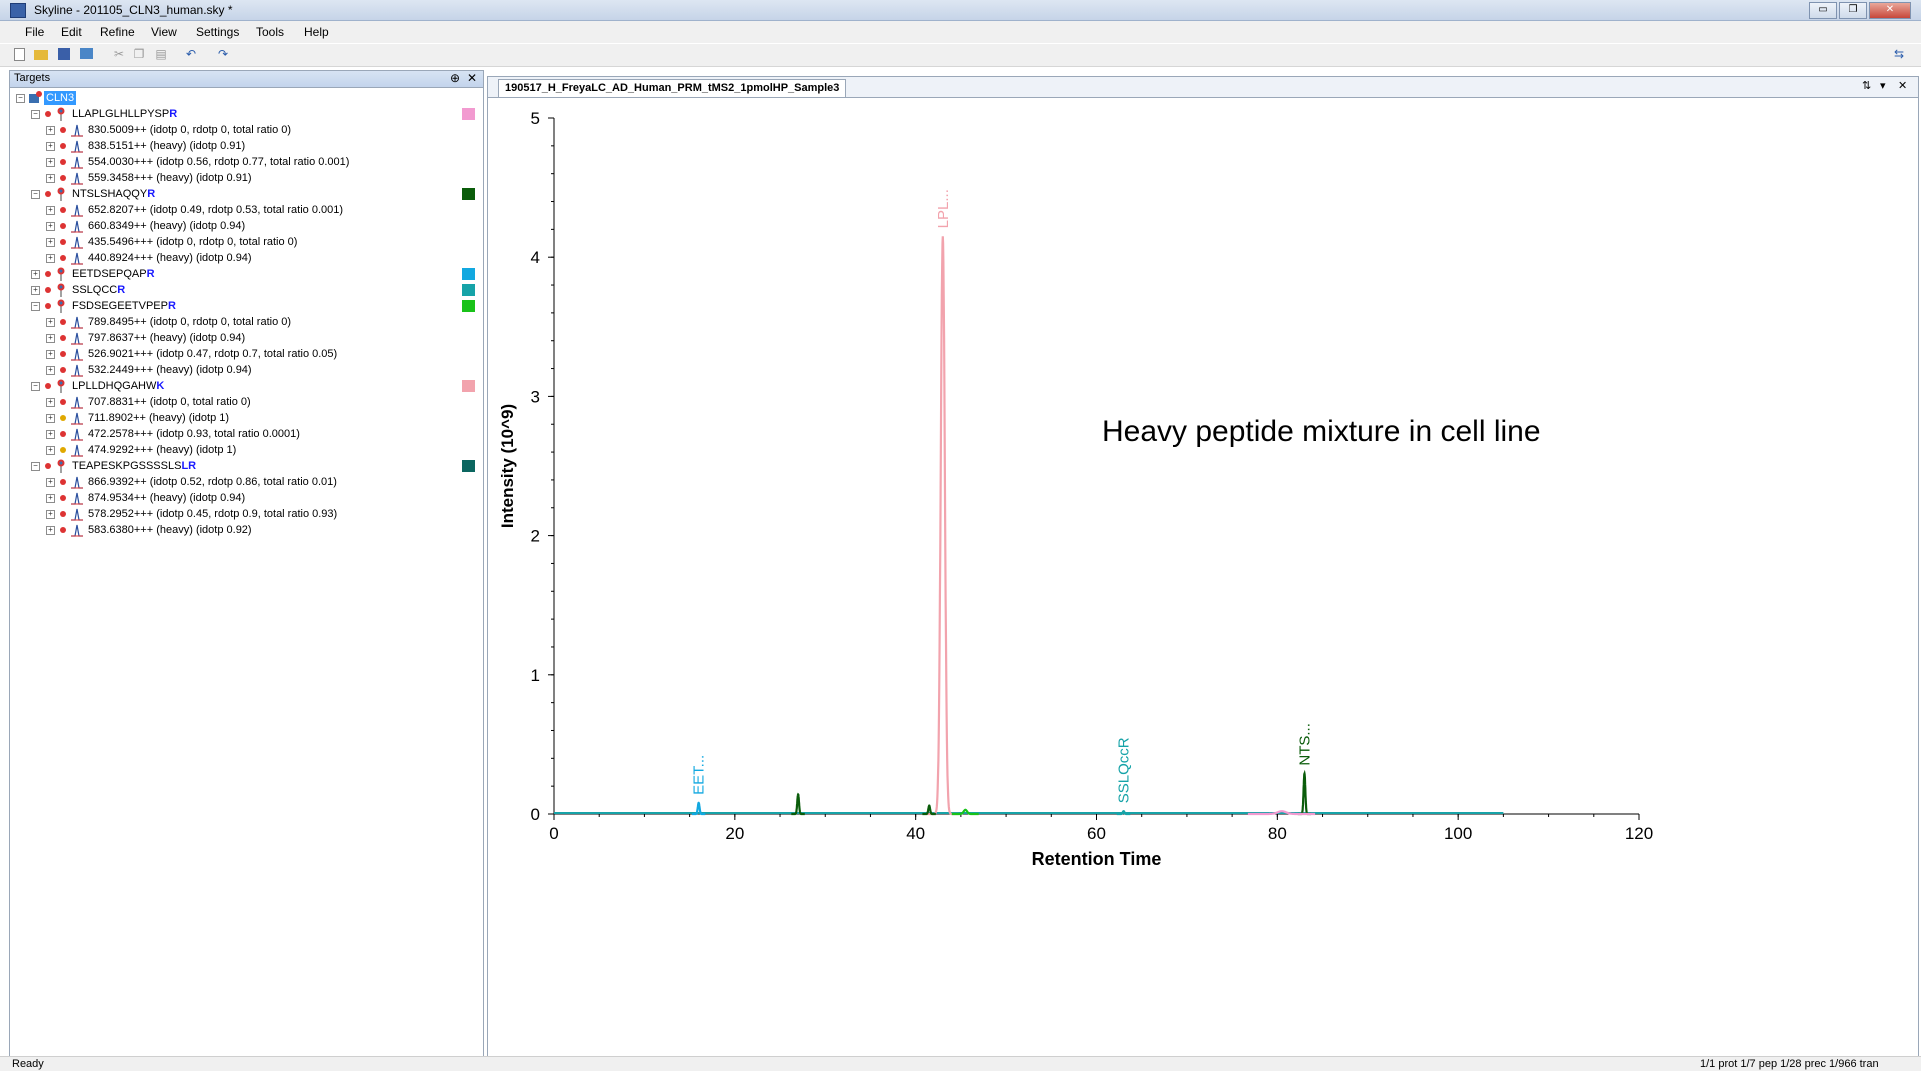  Describe the element at coordinates (139, 54) in the screenshot. I see `copy-icon: ❐` at that location.